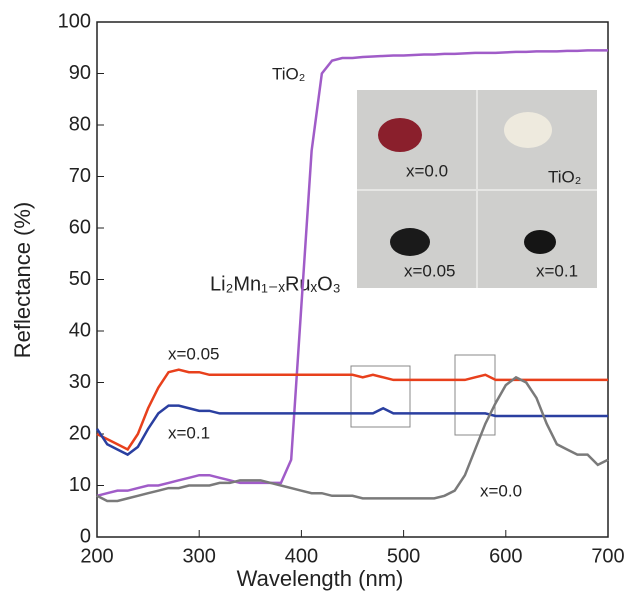 This screenshot has height=612, width=632. Describe the element at coordinates (80, 124) in the screenshot. I see `y-tick-label: 80` at that location.